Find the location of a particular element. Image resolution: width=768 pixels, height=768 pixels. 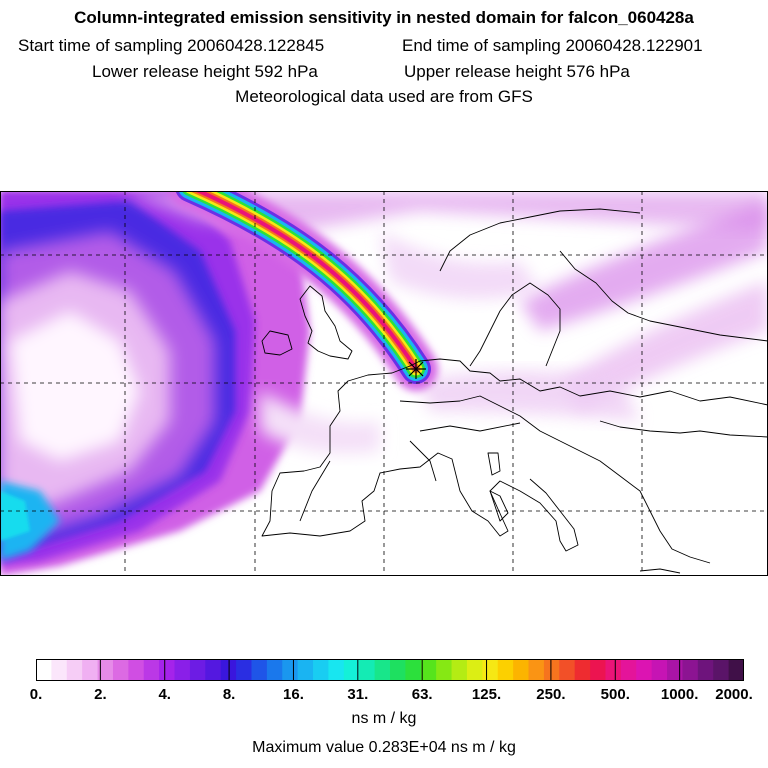

color-scale-tick-label: 1000. is located at coordinates (679, 694).